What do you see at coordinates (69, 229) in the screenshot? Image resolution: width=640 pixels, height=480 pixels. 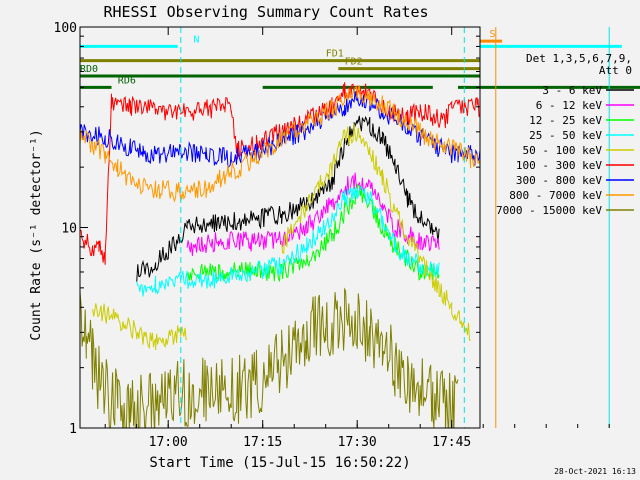 I see `y-tick-label: 10` at bounding box center [69, 229].